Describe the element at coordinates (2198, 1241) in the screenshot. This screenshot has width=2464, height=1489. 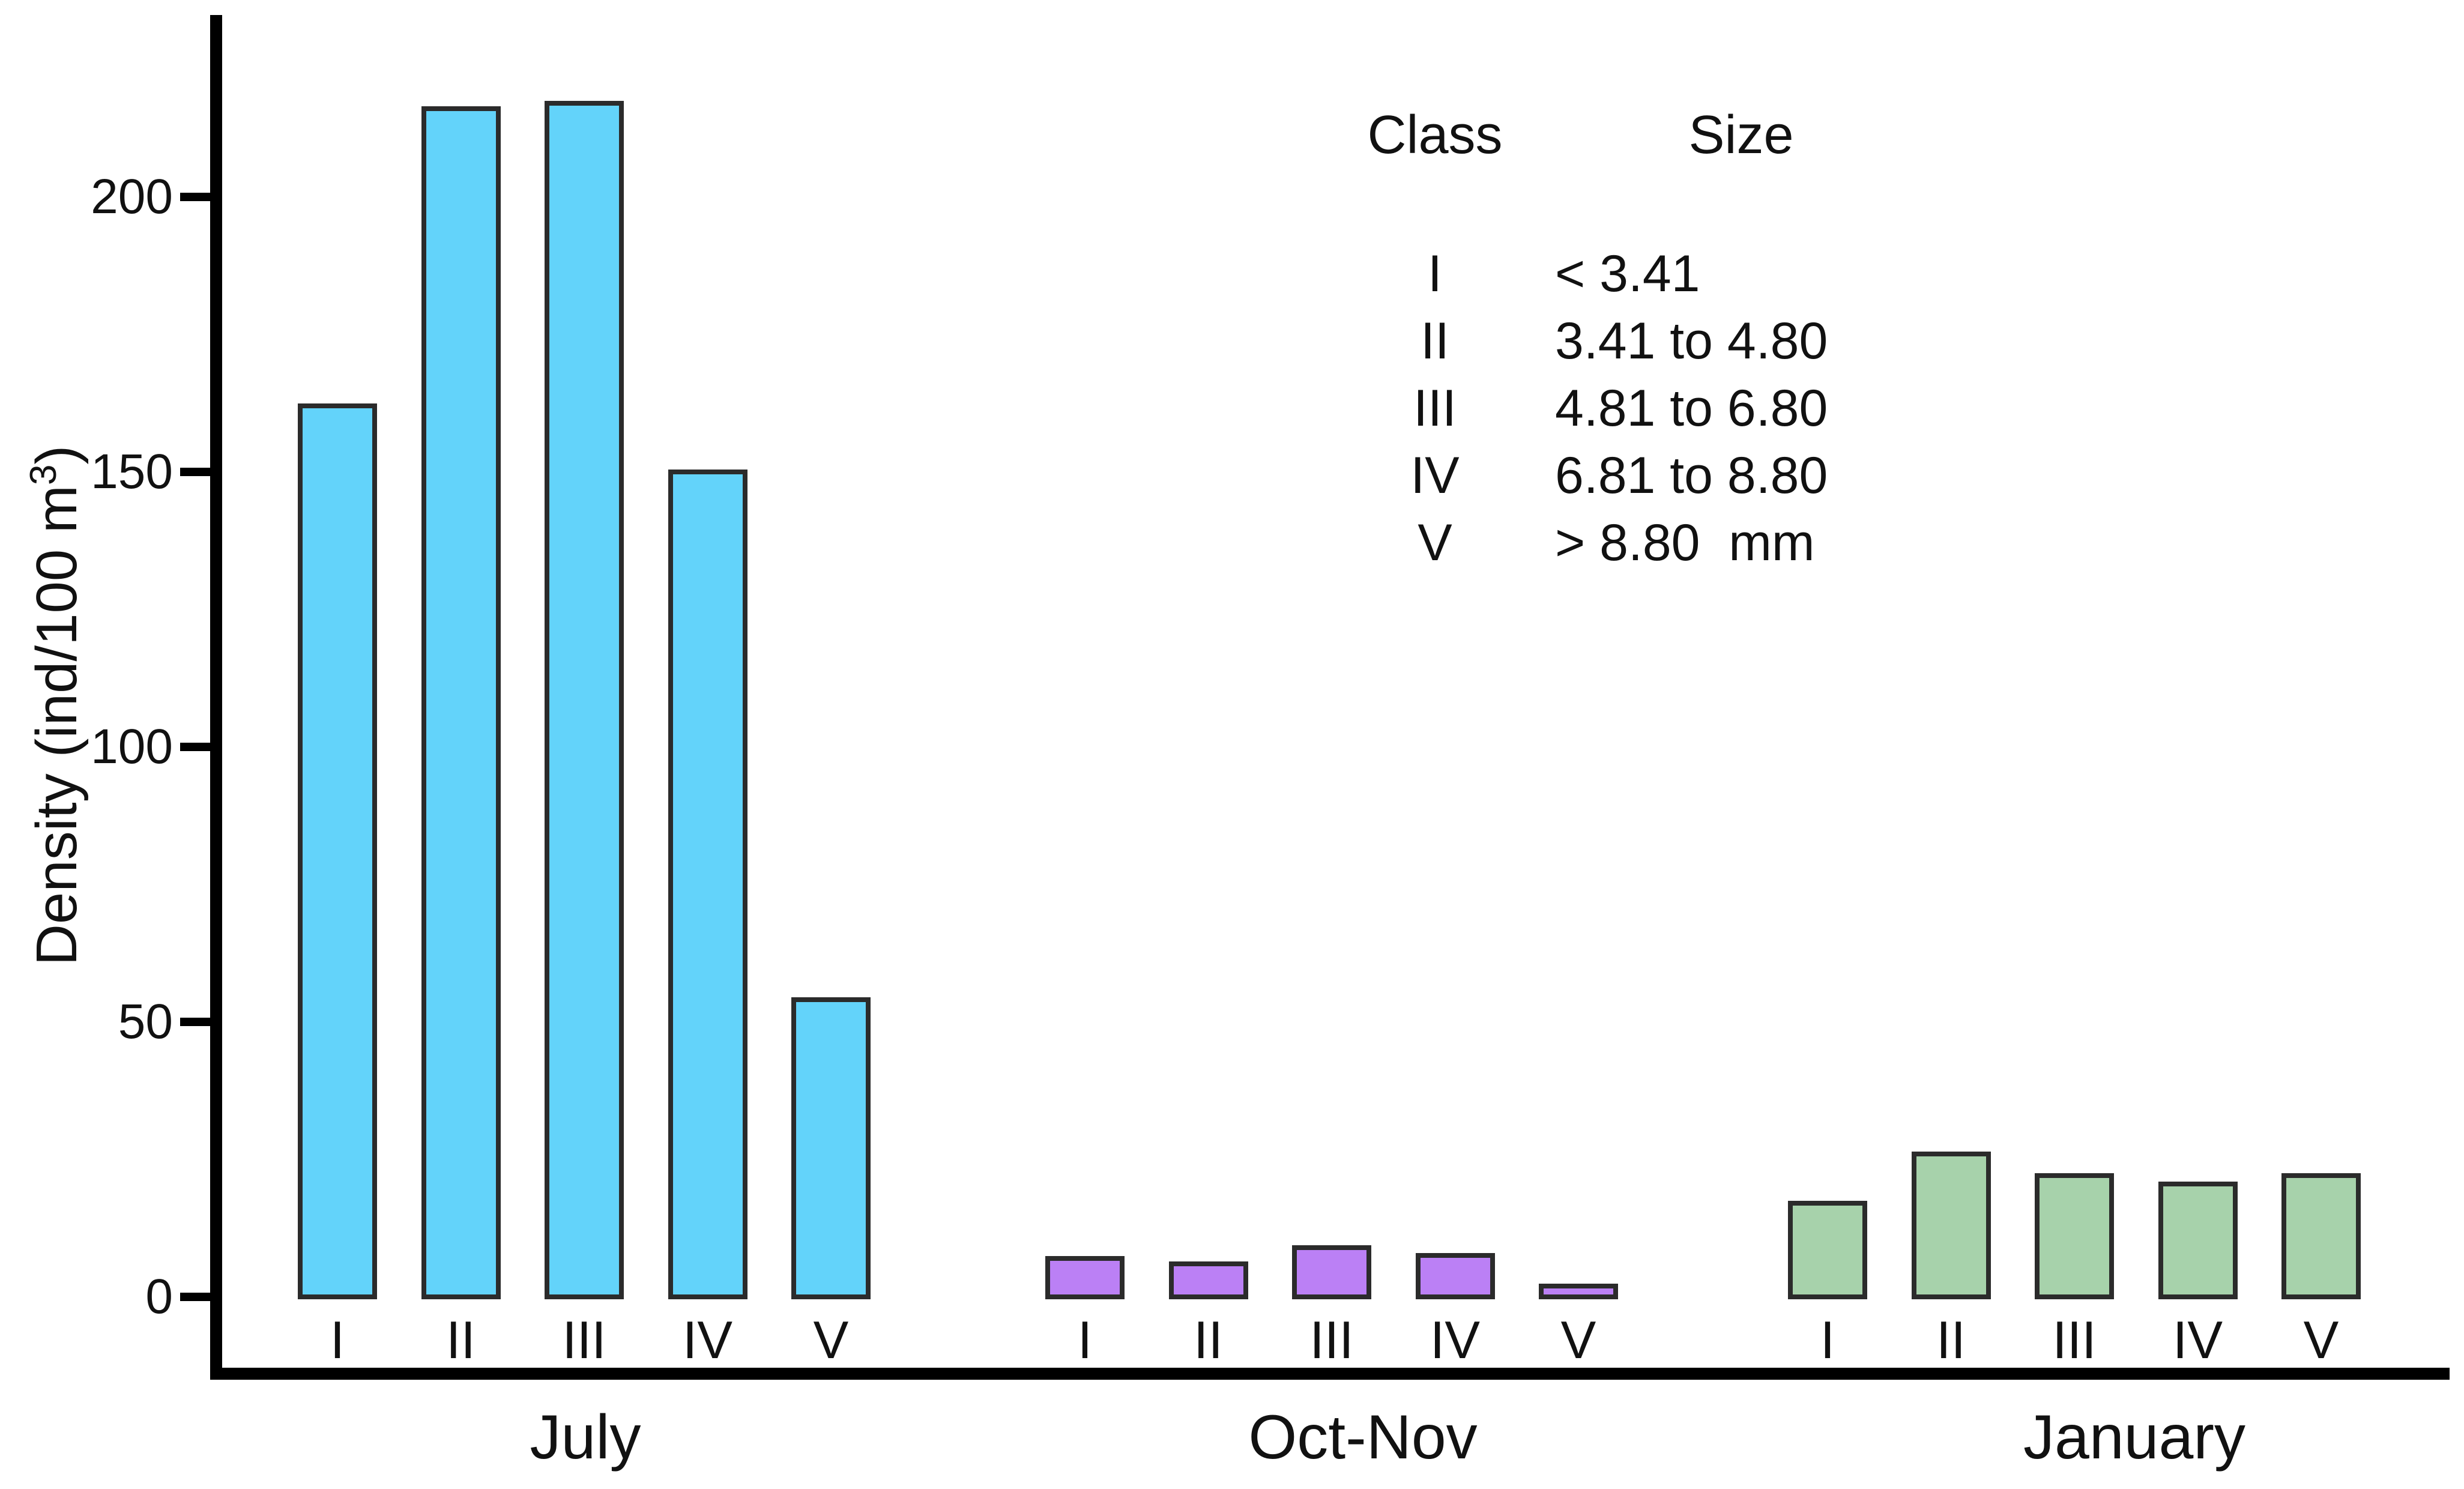
I see `bar-january-IV` at that location.